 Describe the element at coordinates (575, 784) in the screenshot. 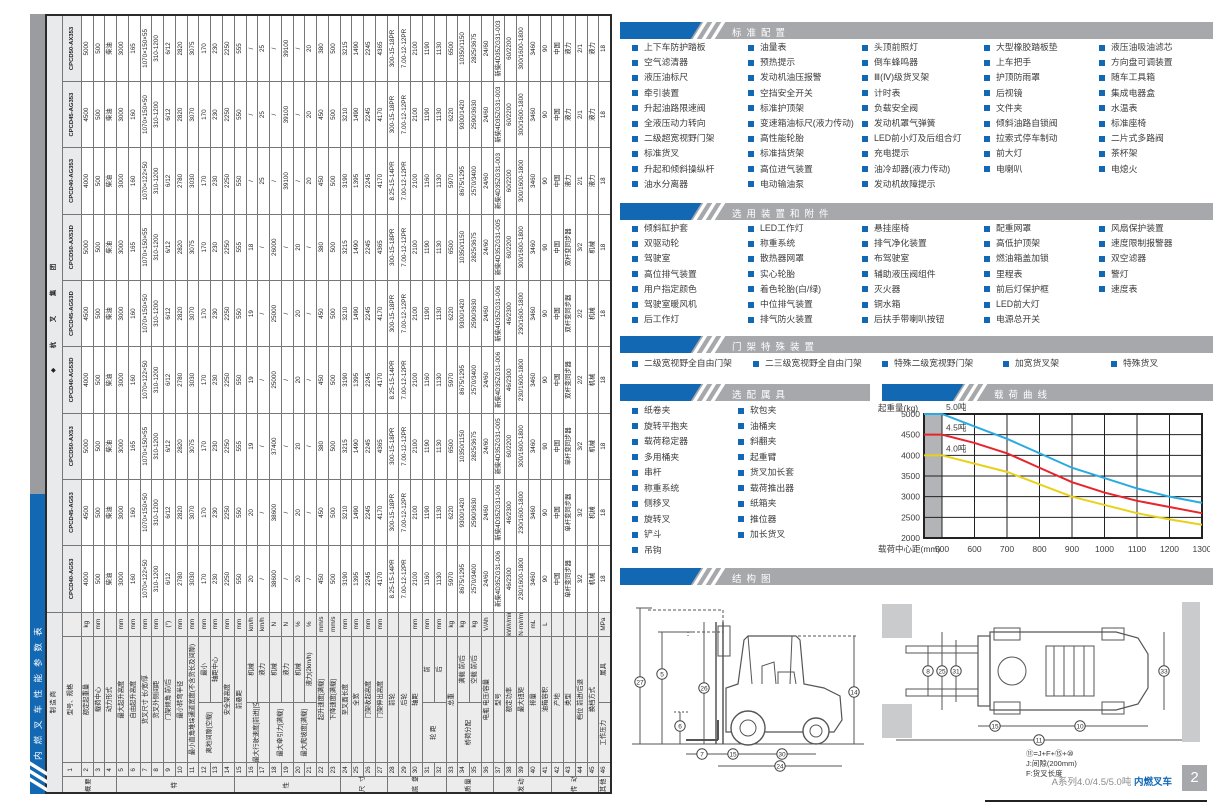

I see `row-group-label: 传 动` at that location.